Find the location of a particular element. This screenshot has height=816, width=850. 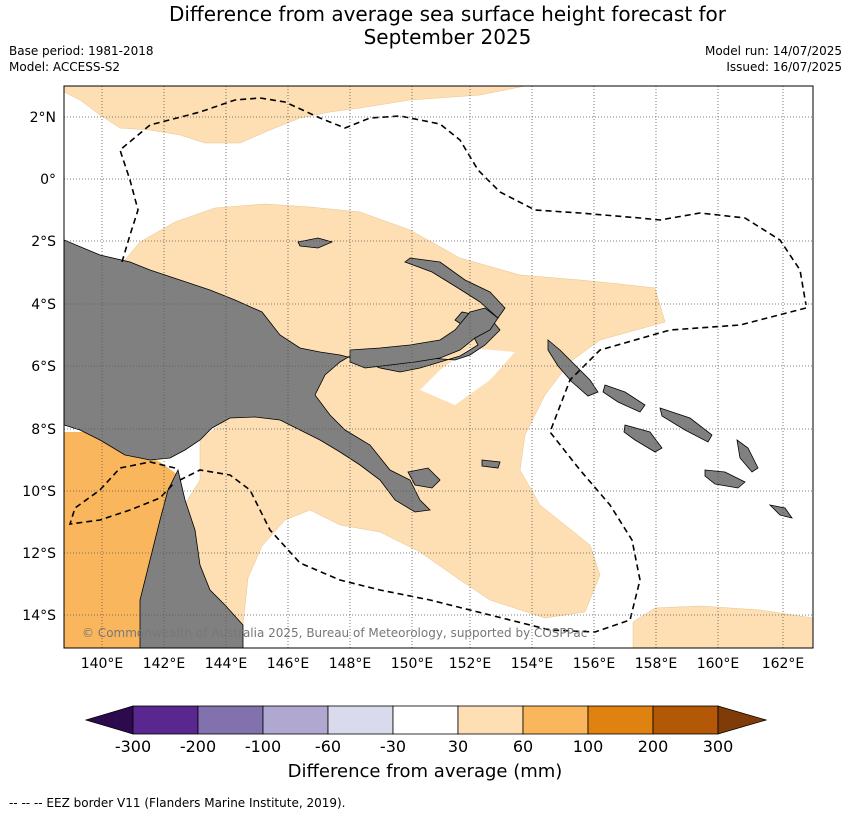

lat-tick-label: 8°S is located at coordinates (43, 430).